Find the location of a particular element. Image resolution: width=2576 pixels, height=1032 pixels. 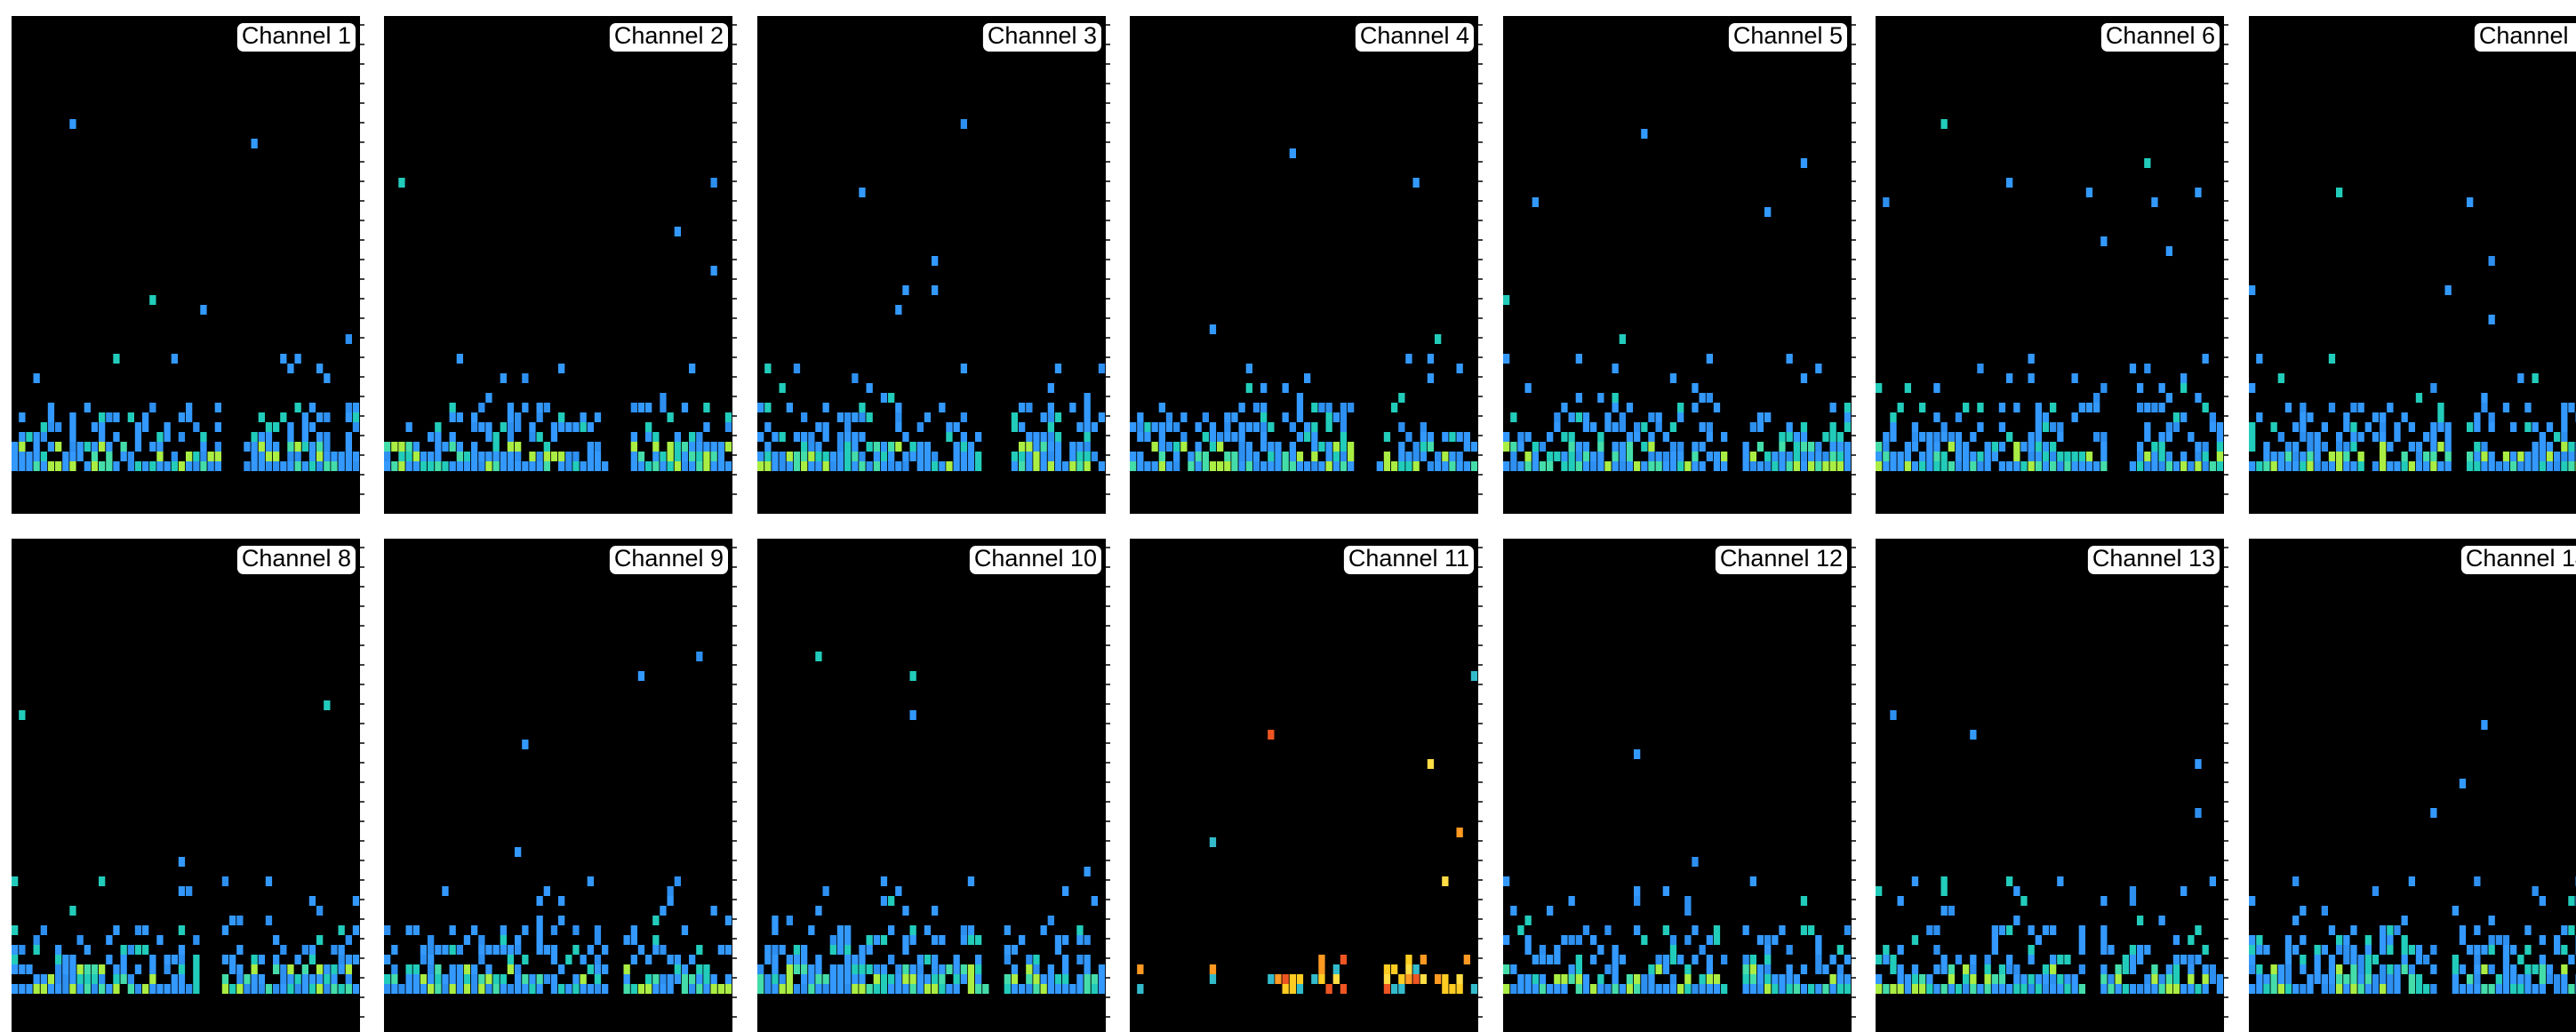

panel-background is located at coordinates (1677, 785).